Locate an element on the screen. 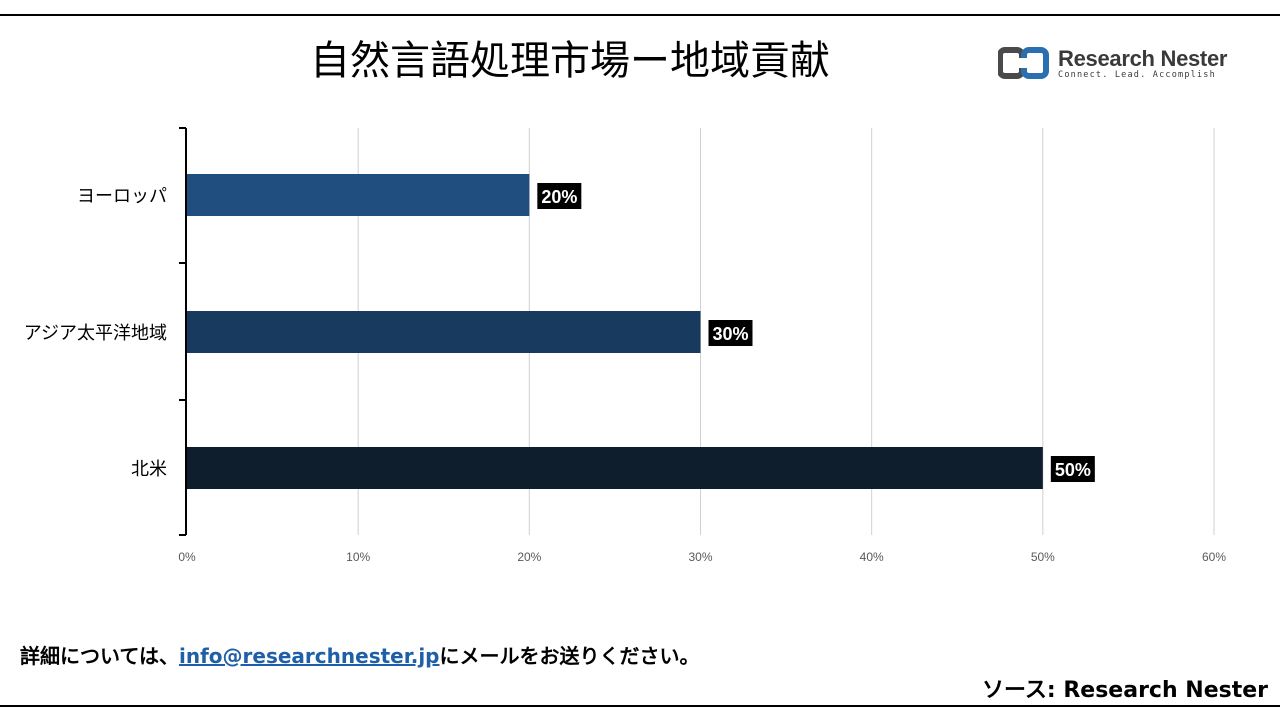 The image size is (1280, 720). x-tick-label: 10% is located at coordinates (358, 557).